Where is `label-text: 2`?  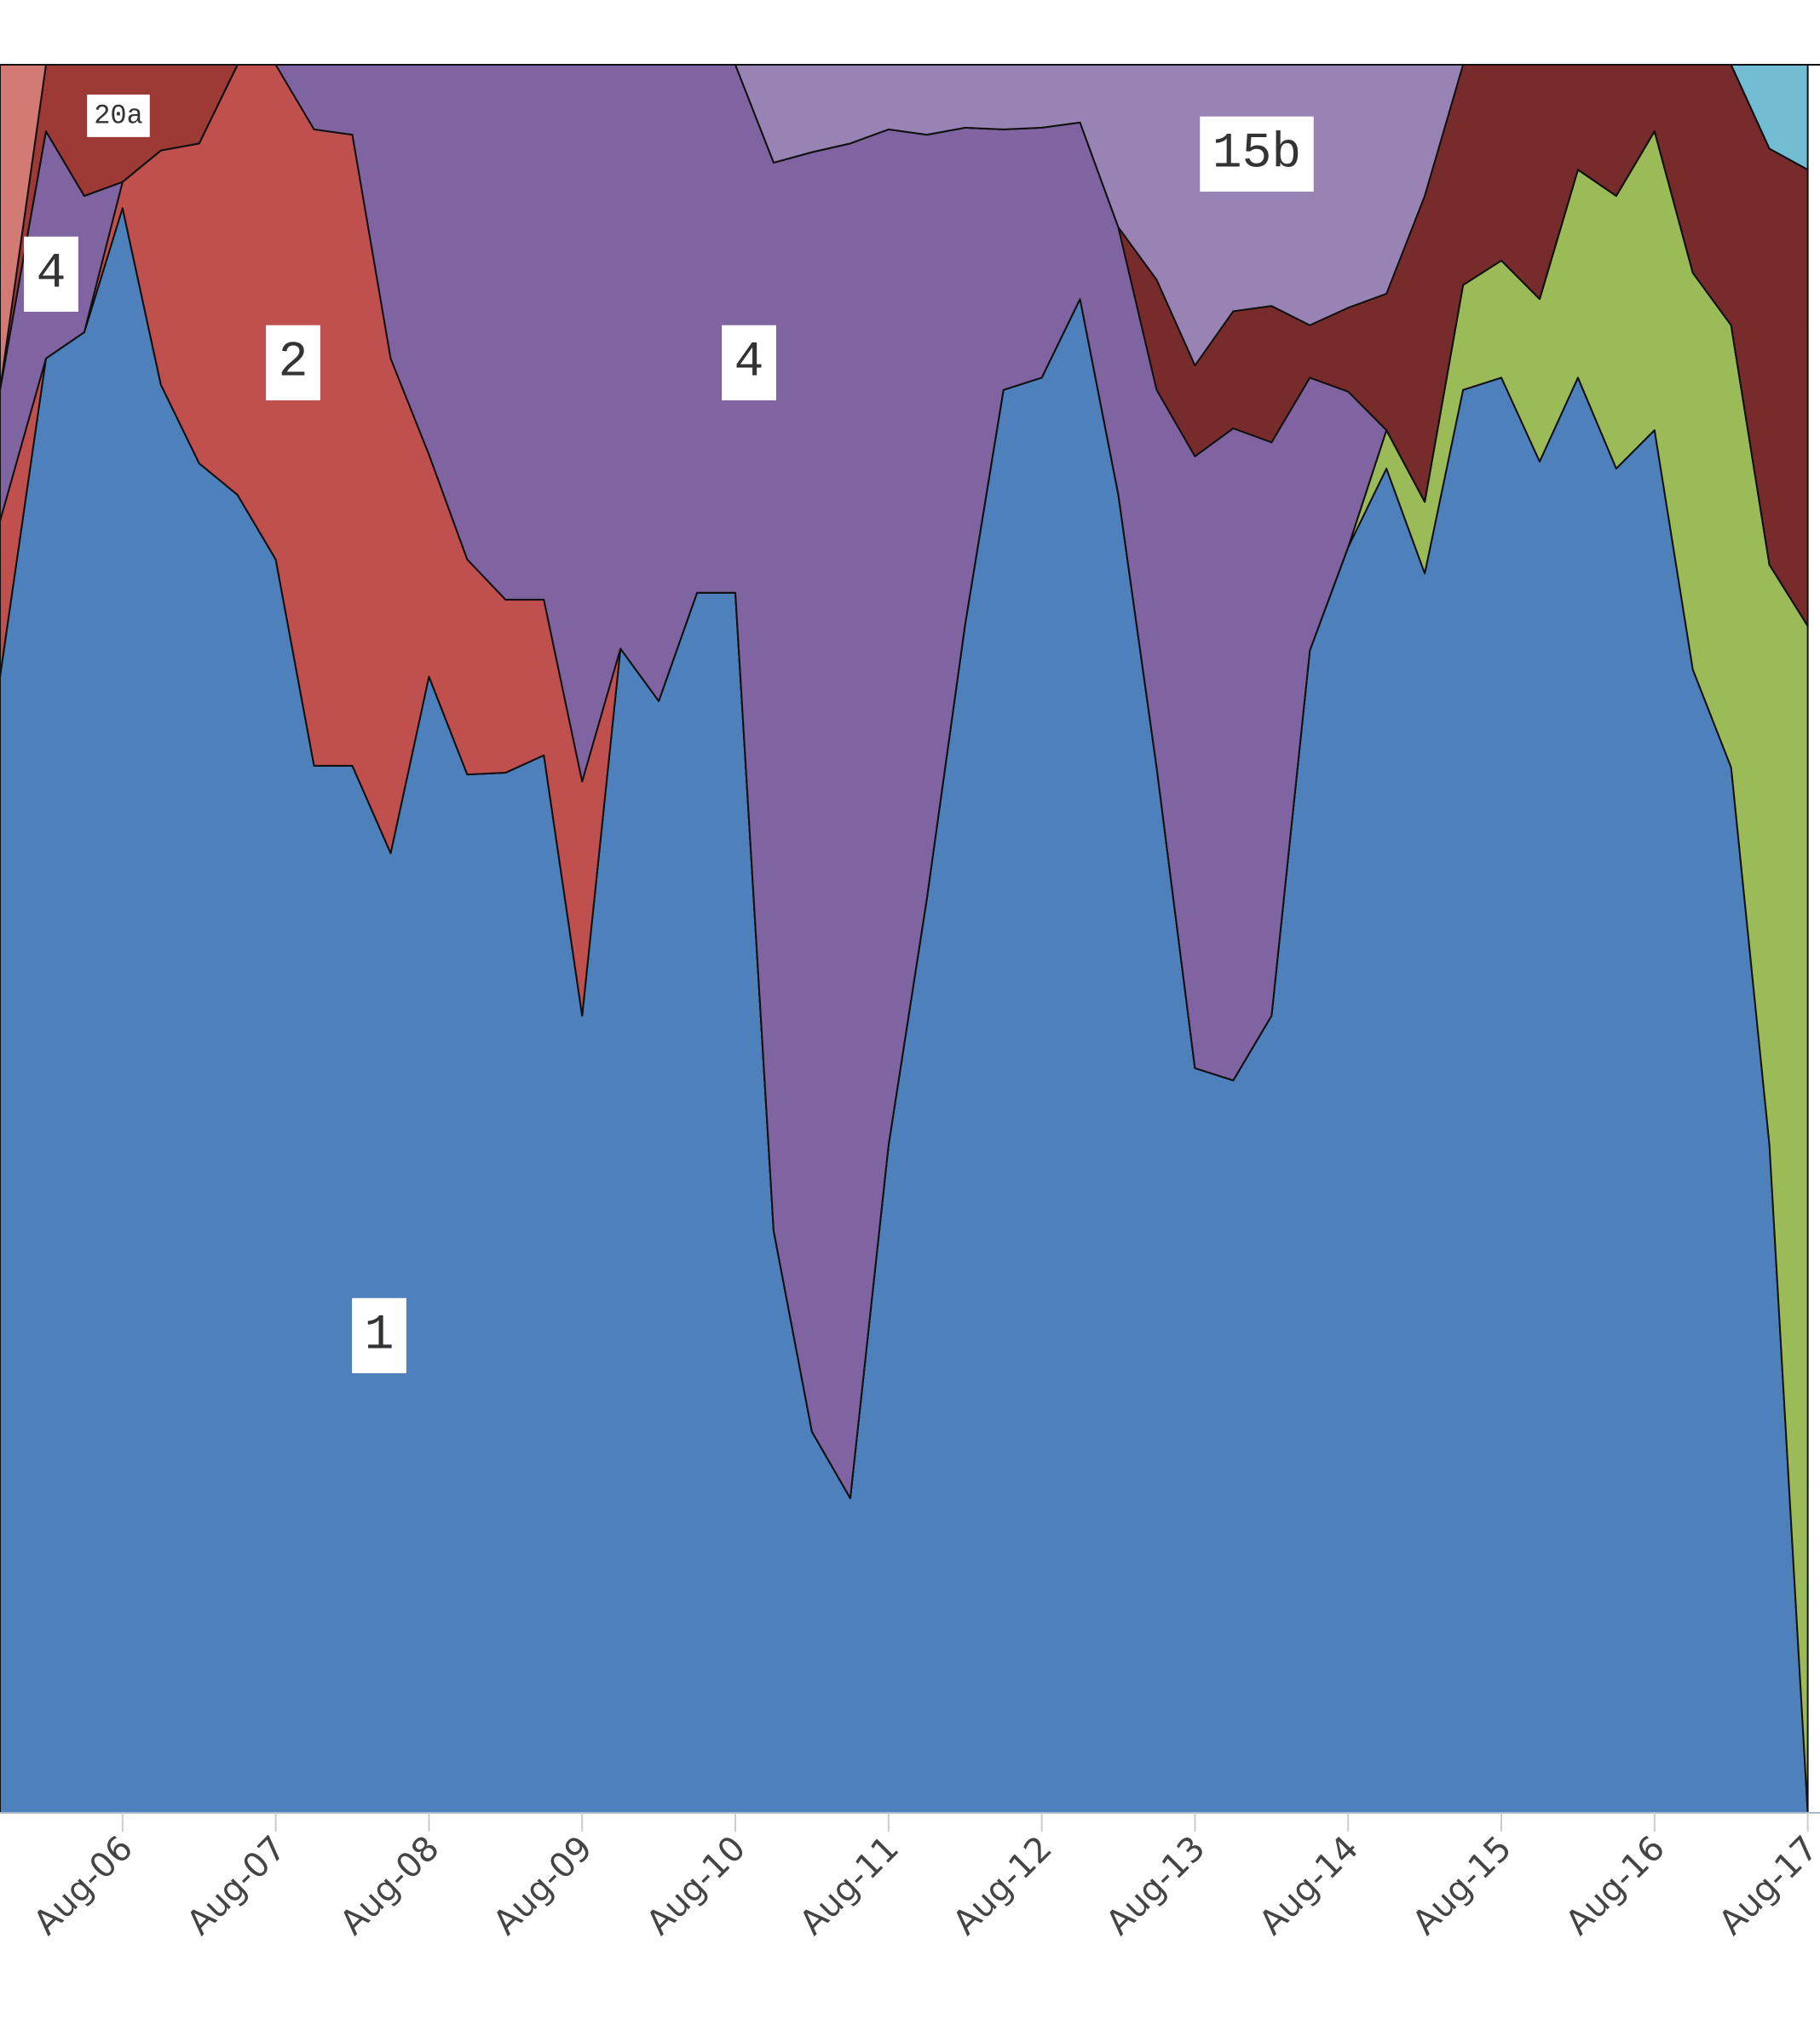 label-text: 2 is located at coordinates (293, 362).